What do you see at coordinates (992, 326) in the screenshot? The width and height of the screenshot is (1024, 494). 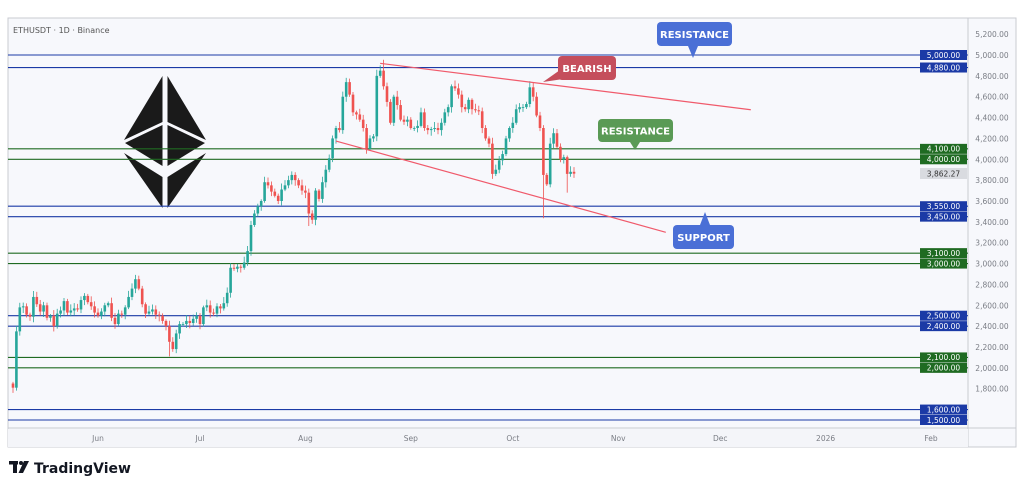 I see `price-tick-label: 2,400.00` at bounding box center [992, 326].